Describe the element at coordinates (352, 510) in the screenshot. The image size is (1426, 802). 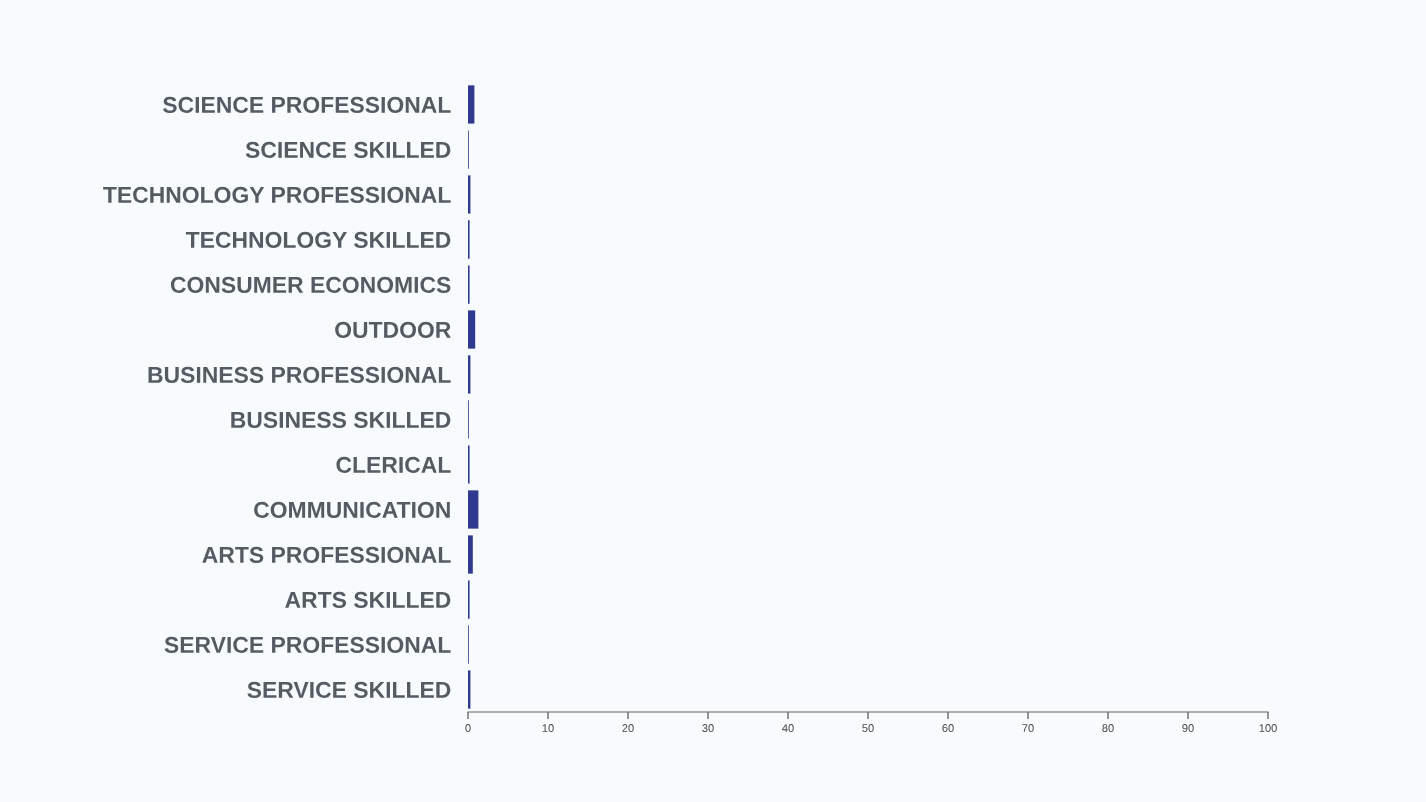
I see `y-tick-label: COMMUNICATION` at that location.